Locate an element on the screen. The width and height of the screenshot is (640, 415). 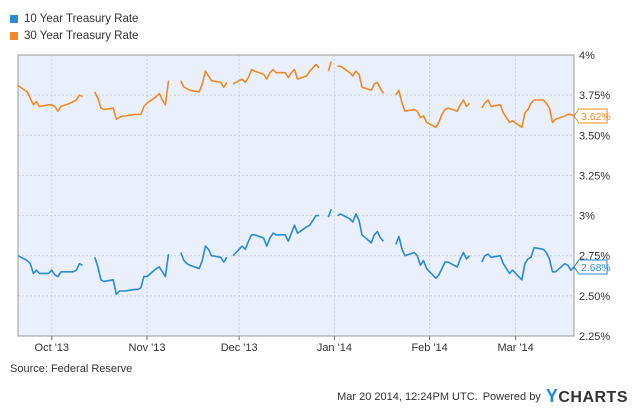
legend-label-10y: 10 Year Treasury Rate is located at coordinates (81, 18).